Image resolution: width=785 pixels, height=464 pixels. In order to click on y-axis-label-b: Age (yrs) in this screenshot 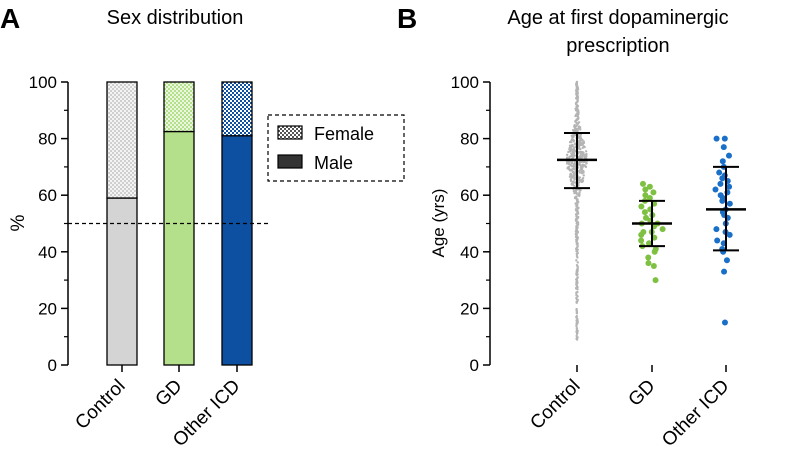, I will do `click(438, 223)`.